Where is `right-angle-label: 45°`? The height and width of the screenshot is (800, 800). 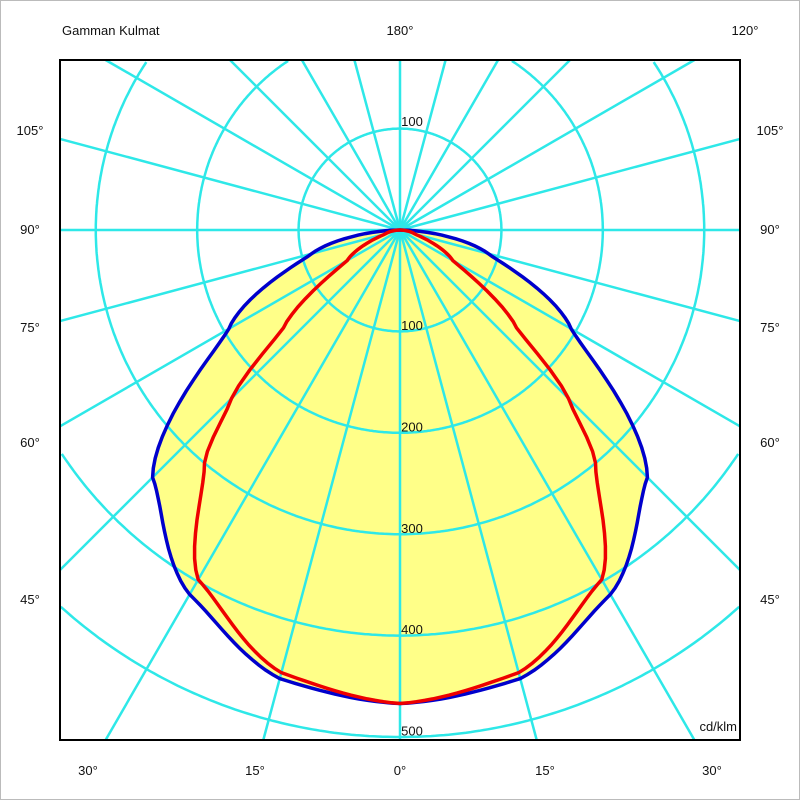
right-angle-label: 45° is located at coordinates (770, 599).